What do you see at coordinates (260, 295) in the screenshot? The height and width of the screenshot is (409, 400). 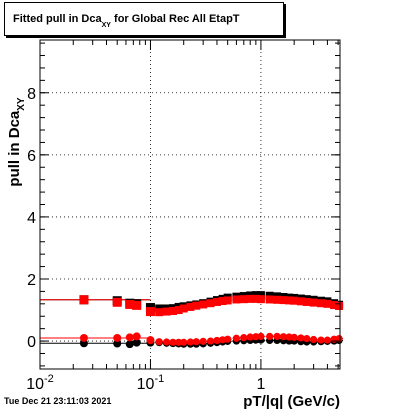 I see `series-2-point` at bounding box center [260, 295].